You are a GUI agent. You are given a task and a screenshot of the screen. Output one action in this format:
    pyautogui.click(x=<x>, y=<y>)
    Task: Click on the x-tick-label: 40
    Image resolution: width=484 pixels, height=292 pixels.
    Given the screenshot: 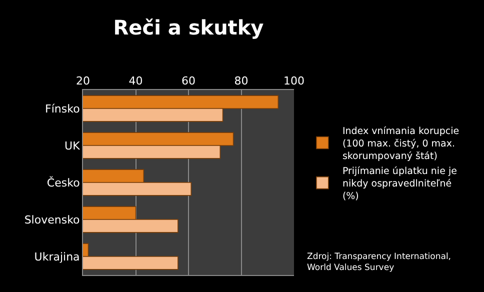 What is the action you would take?
    pyautogui.click(x=135, y=81)
    